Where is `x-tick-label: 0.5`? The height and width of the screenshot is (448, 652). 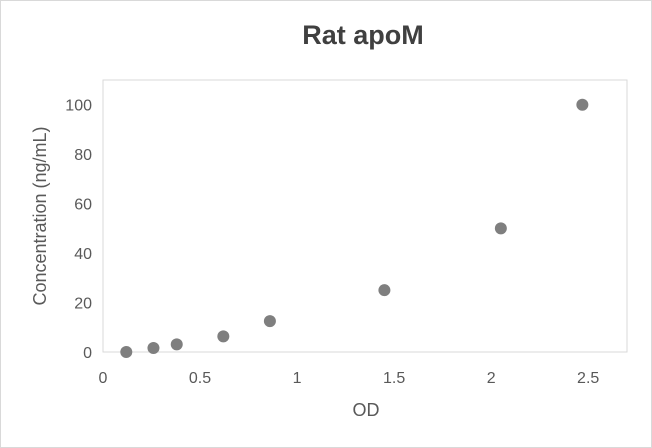
x-tick-label: 0.5 is located at coordinates (200, 378).